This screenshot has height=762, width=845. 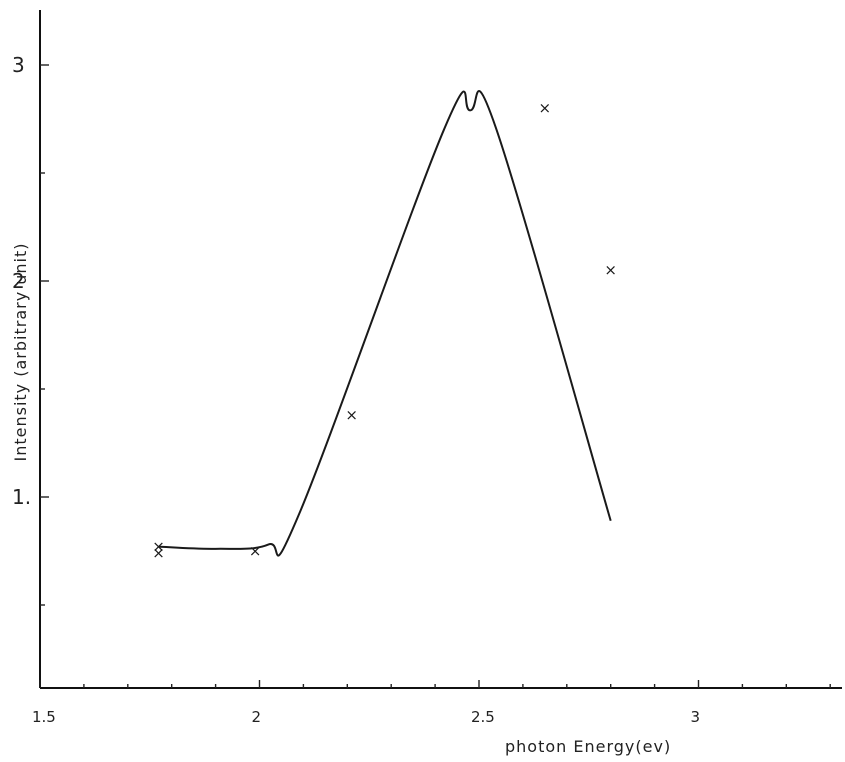 What do you see at coordinates (20, 352) in the screenshot?
I see `y-axis-label: Intensity (arbitrary unit)` at bounding box center [20, 352].